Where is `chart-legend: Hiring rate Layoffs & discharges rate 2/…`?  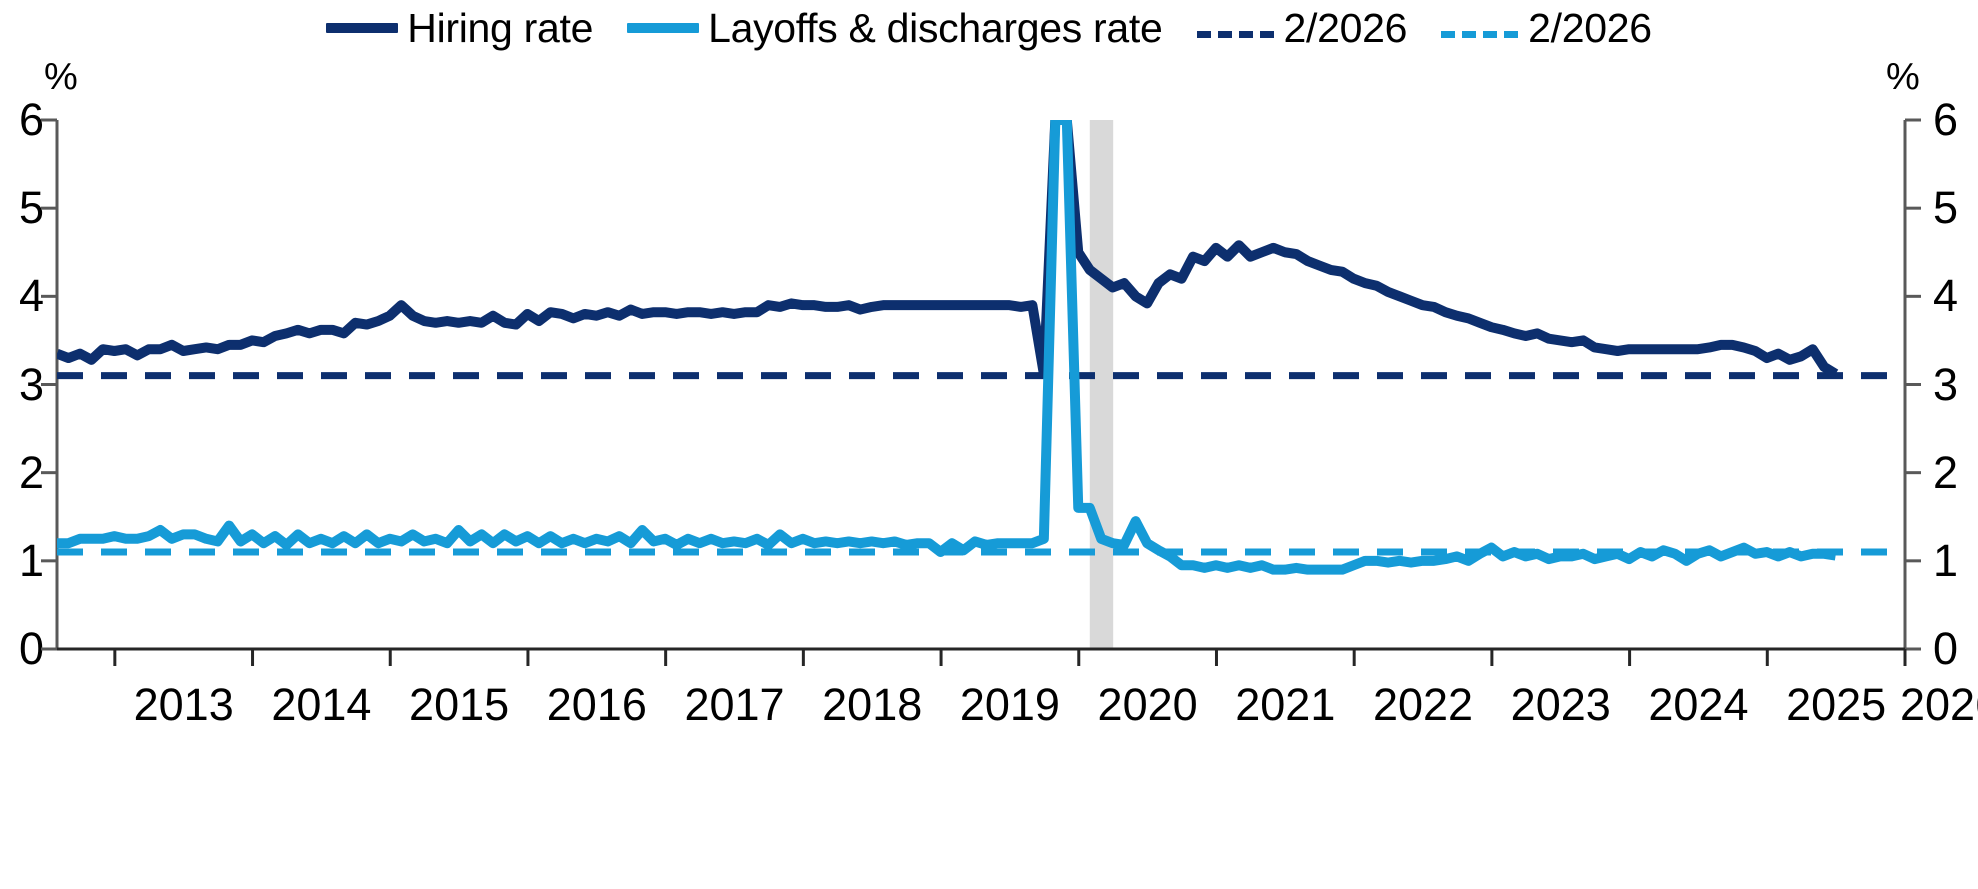 chart-legend: Hiring rate Layoffs & discharges rate 2/… is located at coordinates (989, 28).